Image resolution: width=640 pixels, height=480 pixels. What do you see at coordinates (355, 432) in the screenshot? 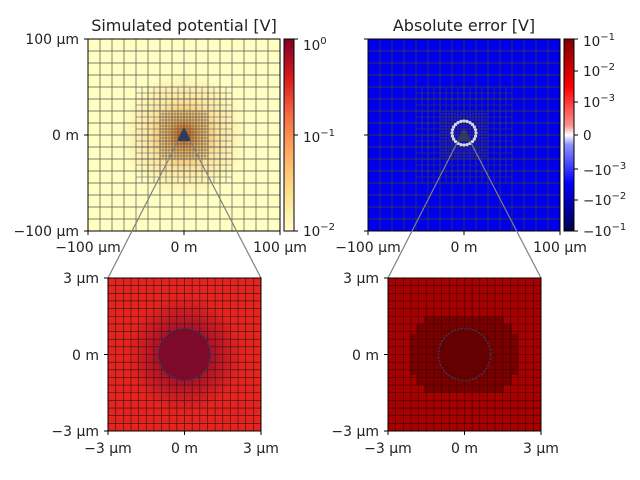
I see `error-zoom-ytick-bottom: −3 µm` at bounding box center [355, 432].